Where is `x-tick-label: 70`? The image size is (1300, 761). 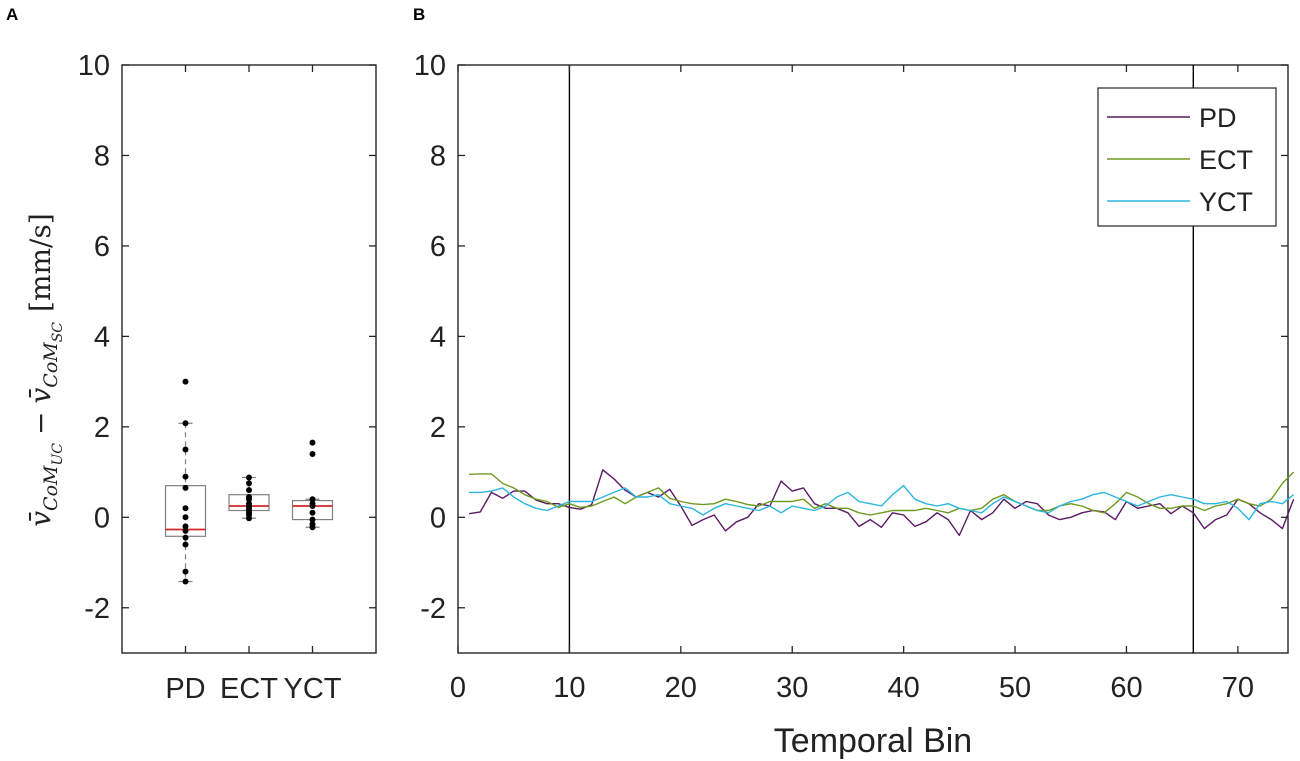 x-tick-label: 70 is located at coordinates (1238, 688).